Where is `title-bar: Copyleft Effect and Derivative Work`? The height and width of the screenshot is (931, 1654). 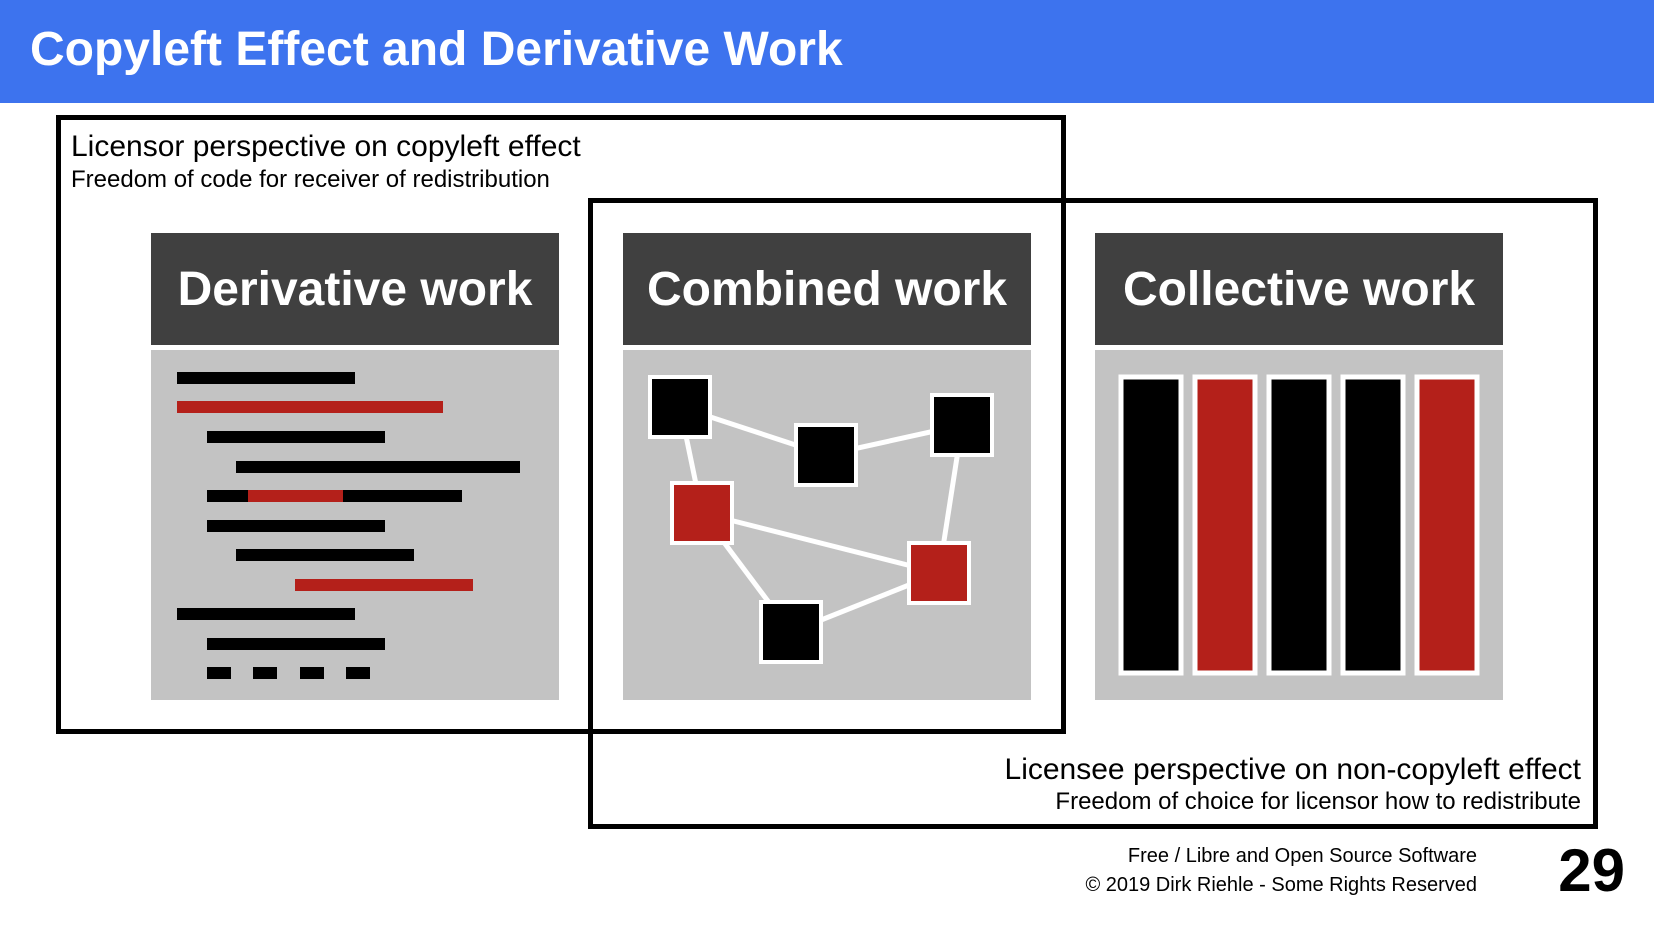
title-bar: Copyleft Effect and Derivative Work is located at coordinates (827, 51).